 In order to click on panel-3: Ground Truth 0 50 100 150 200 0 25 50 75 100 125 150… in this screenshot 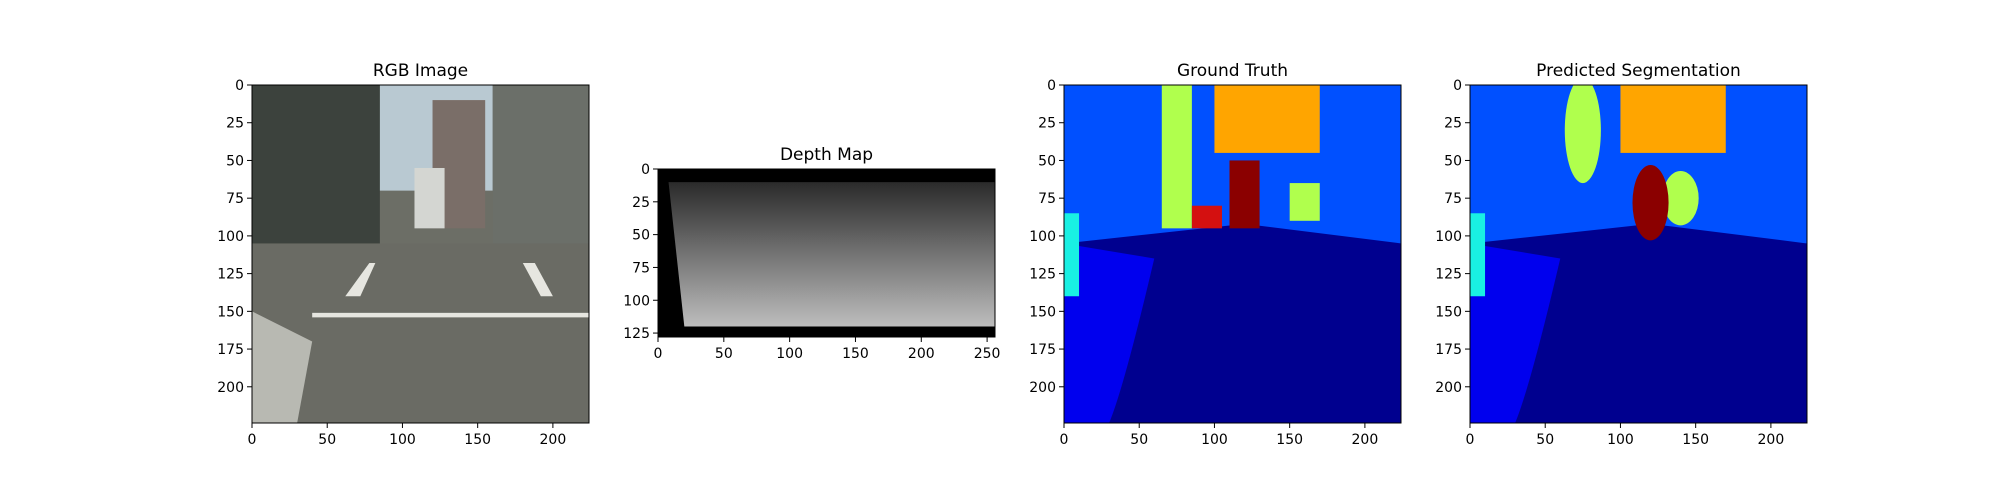, I will do `click(1215, 254)`.